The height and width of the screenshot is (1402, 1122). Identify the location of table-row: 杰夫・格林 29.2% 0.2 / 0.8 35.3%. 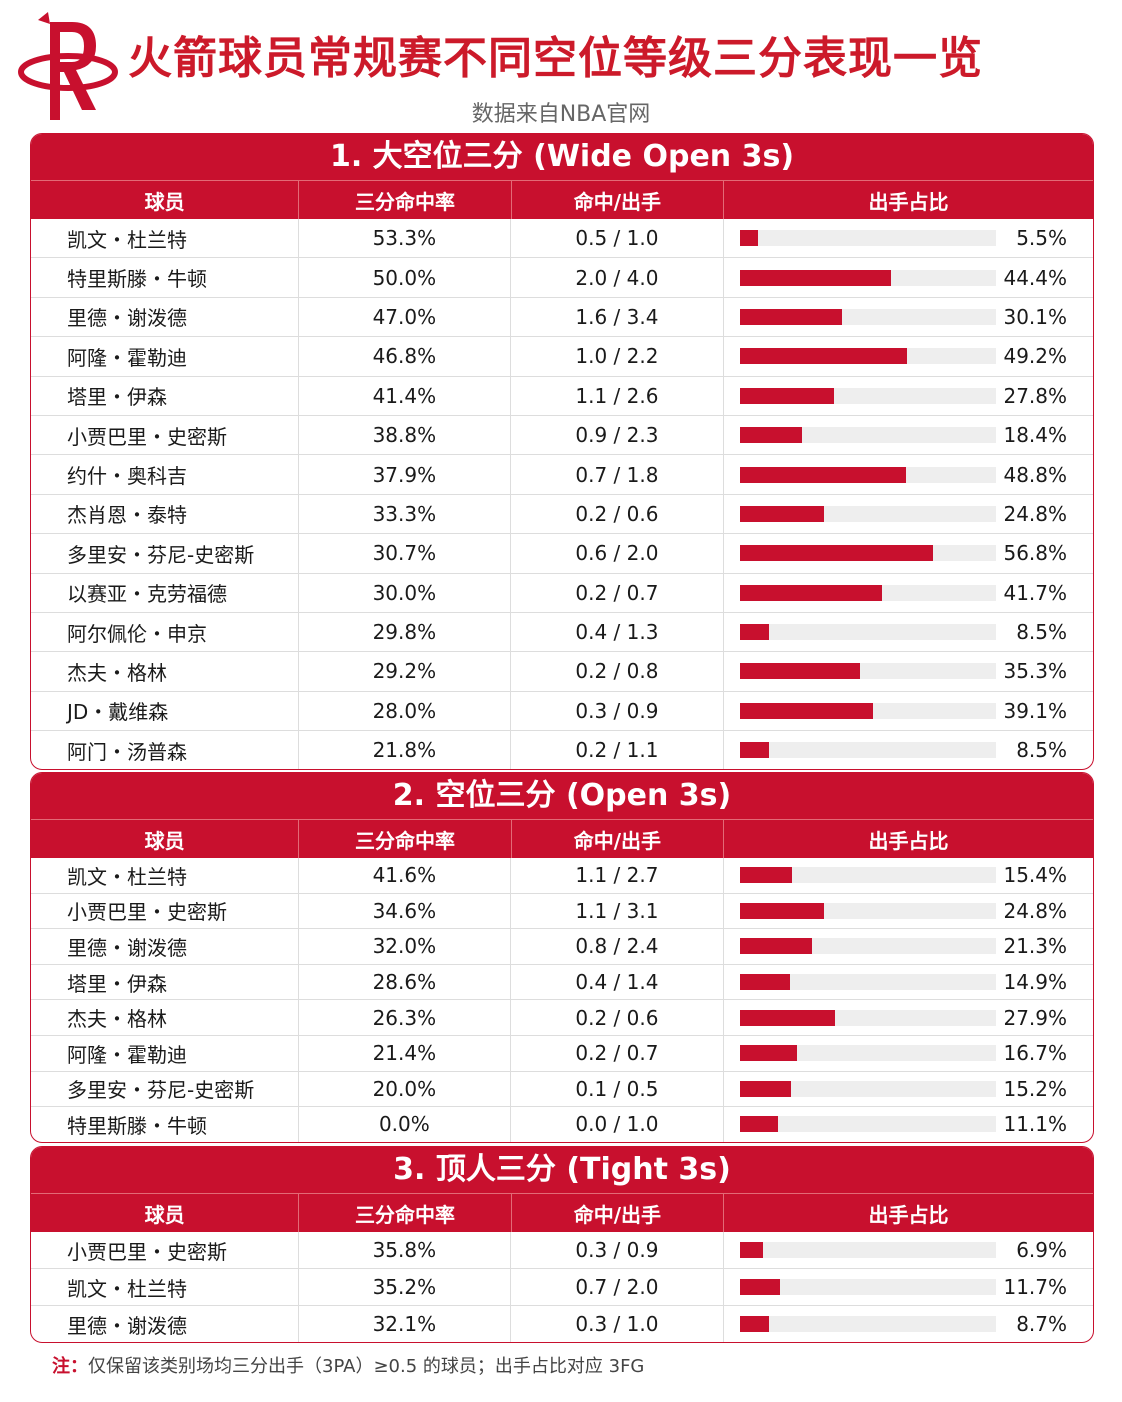
(562, 671).